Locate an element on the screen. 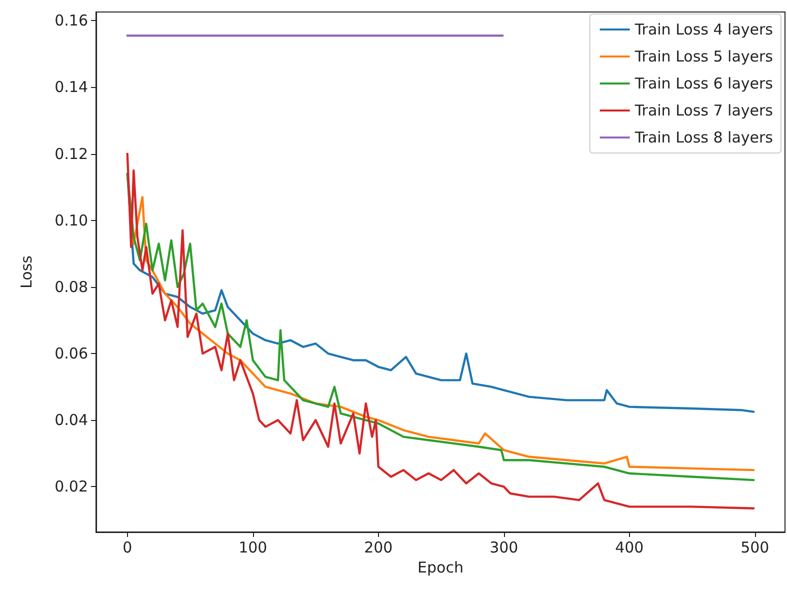 The width and height of the screenshot is (787, 592). legend-label: Train Loss 6 layers is located at coordinates (704, 83).